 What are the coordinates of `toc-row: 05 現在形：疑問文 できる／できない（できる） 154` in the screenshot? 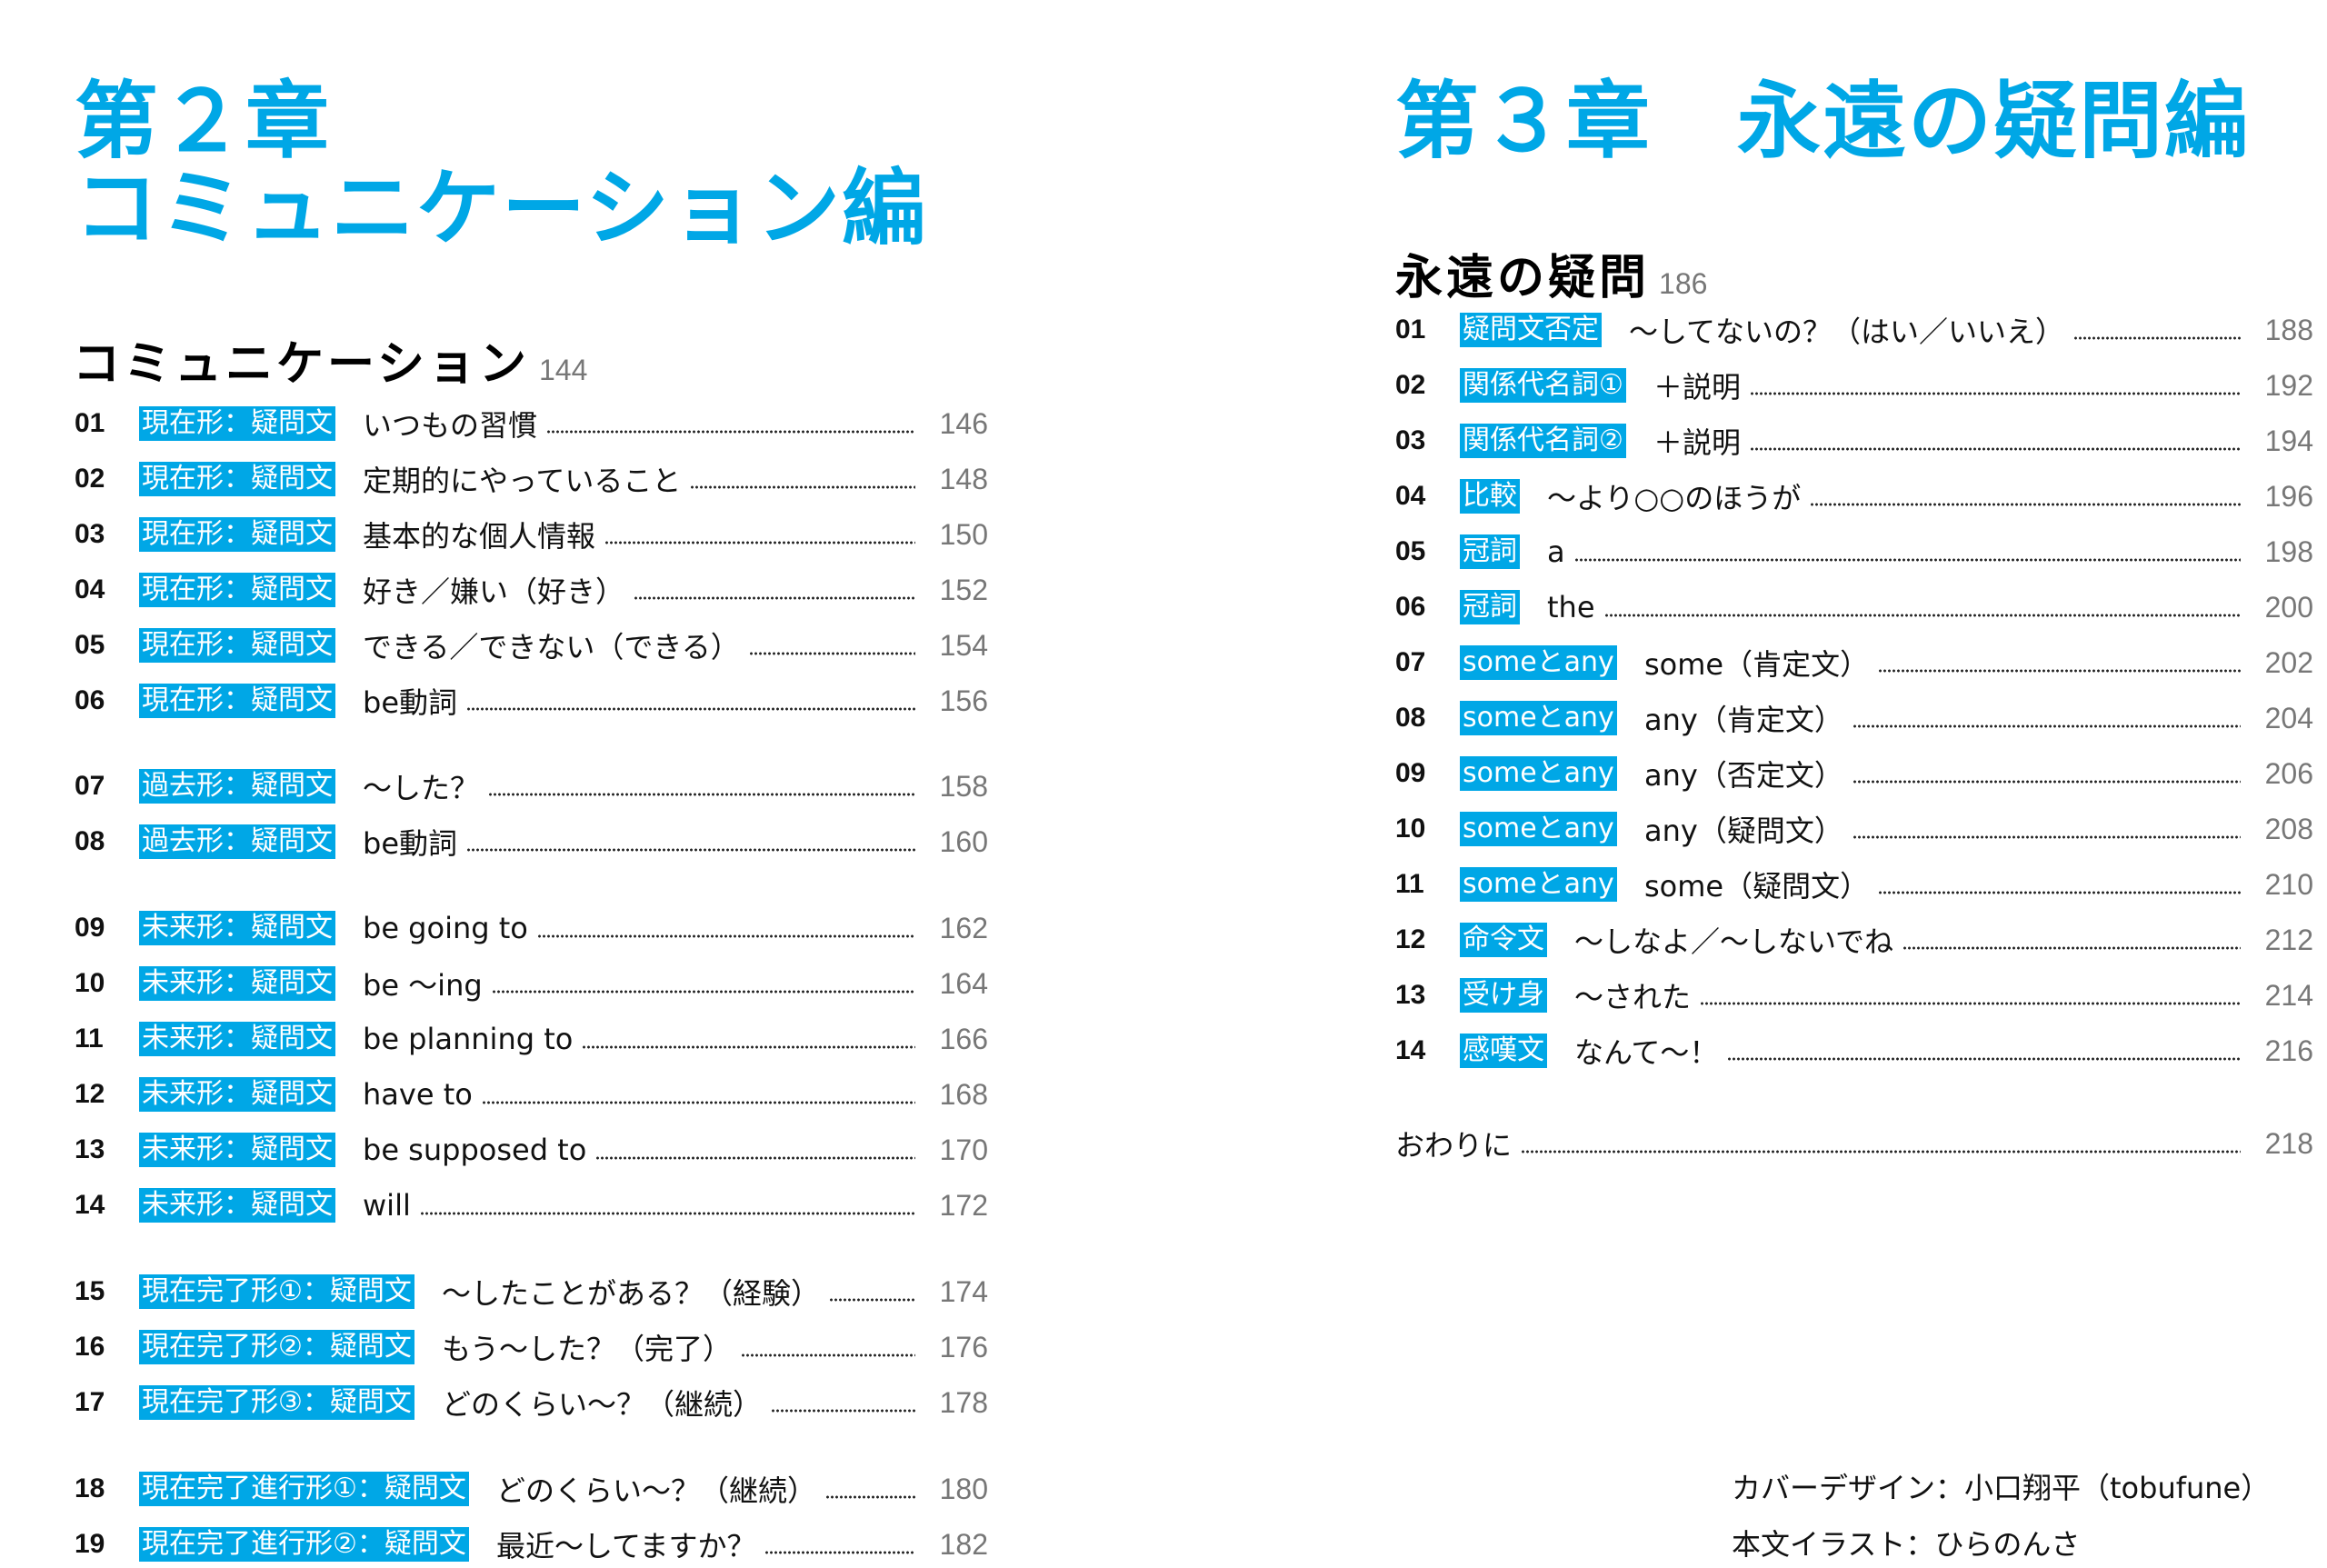 It's located at (531, 645).